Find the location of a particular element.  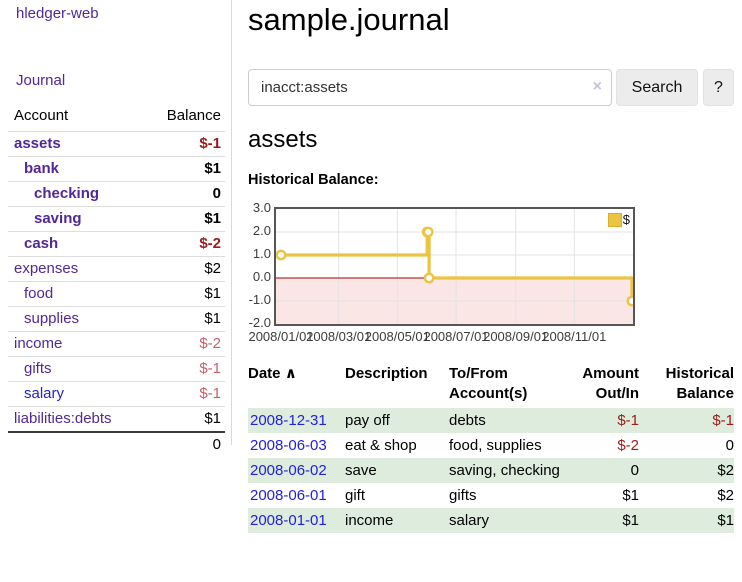

register-header-amount: Amount Out/In is located at coordinates (610, 383).